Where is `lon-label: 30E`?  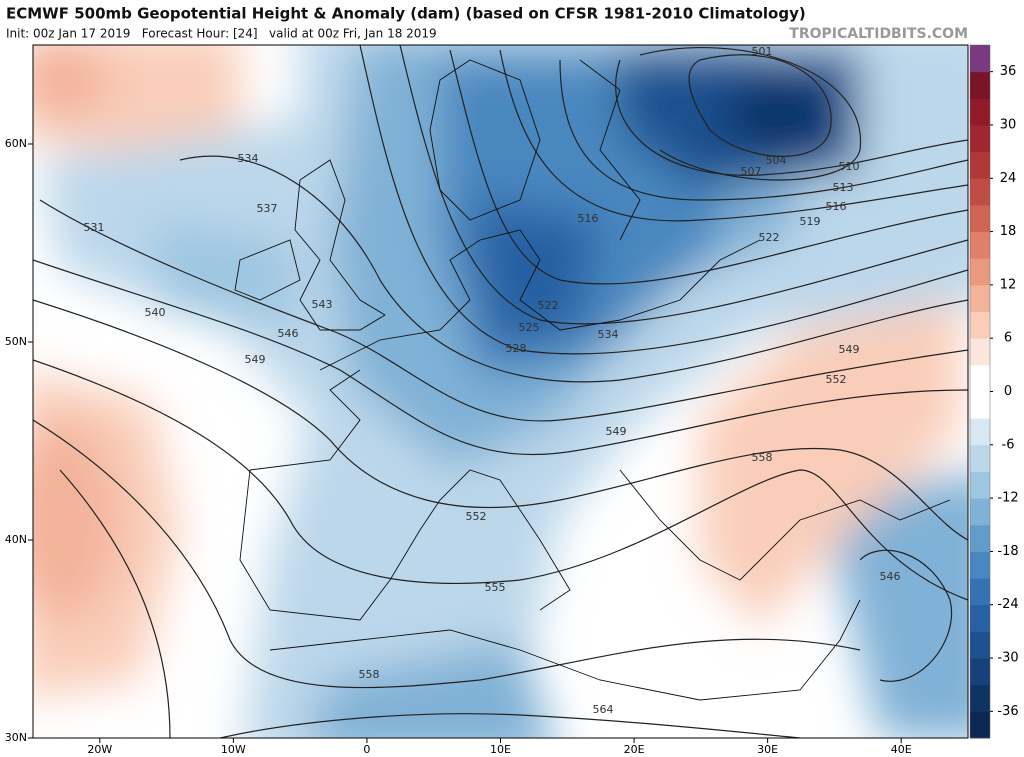
lon-label: 30E is located at coordinates (767, 749).